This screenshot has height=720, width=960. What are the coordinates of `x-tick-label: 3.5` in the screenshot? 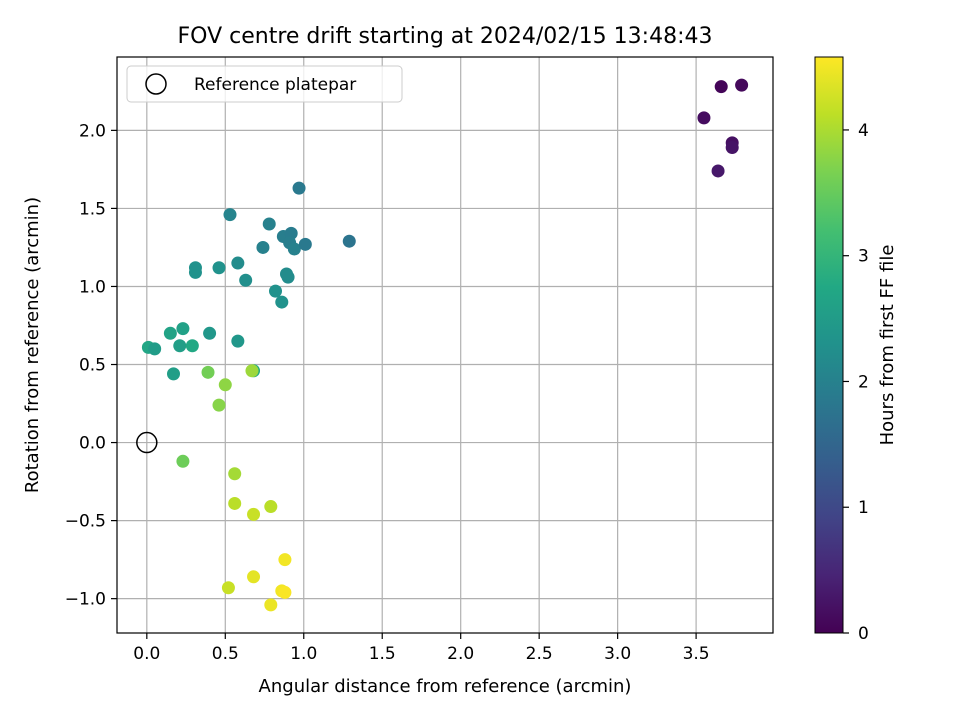 It's located at (696, 654).